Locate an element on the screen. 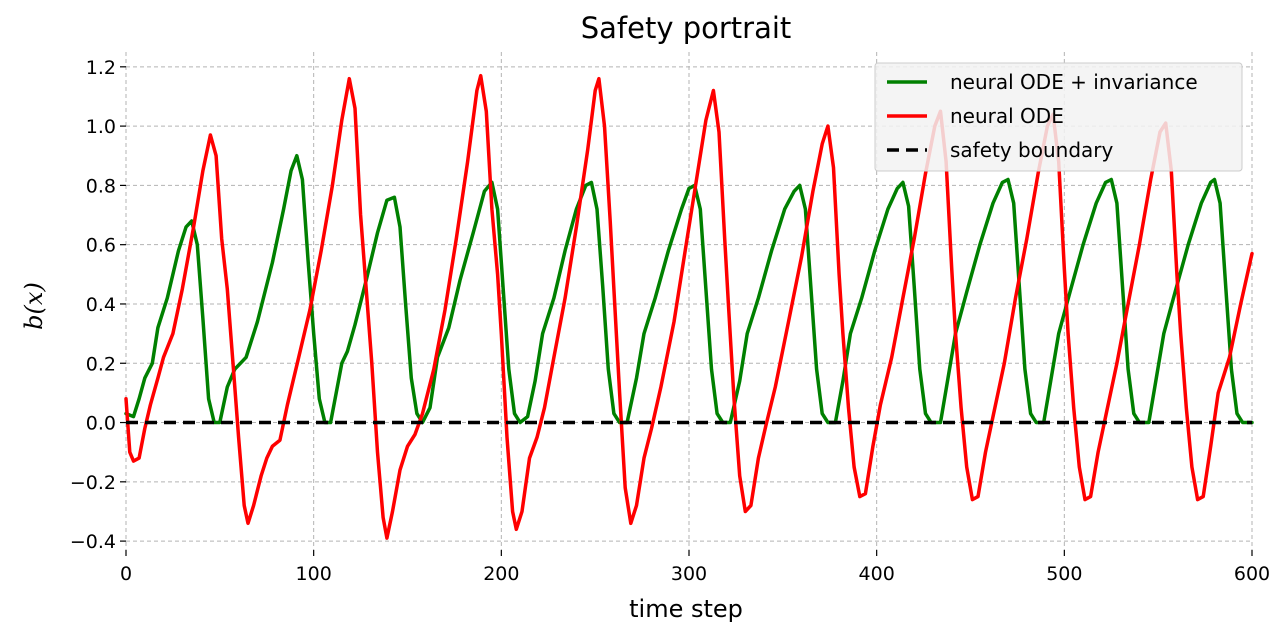  y-tick-label: −0.2 is located at coordinates (93, 483).